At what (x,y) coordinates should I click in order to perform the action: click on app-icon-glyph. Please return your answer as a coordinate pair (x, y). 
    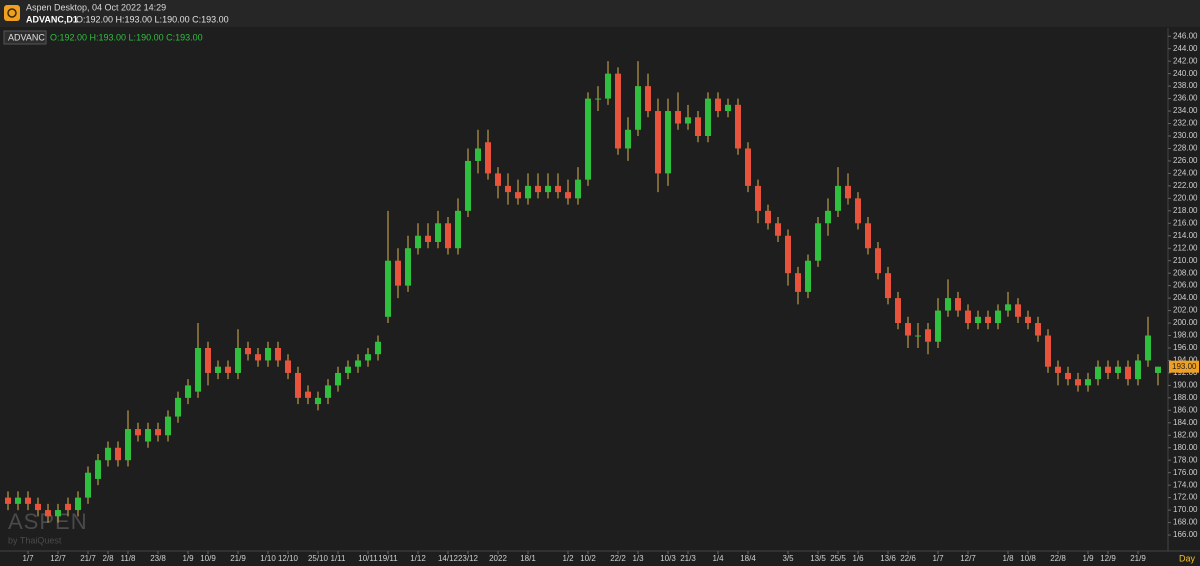
    Looking at the image, I should click on (12, 13).